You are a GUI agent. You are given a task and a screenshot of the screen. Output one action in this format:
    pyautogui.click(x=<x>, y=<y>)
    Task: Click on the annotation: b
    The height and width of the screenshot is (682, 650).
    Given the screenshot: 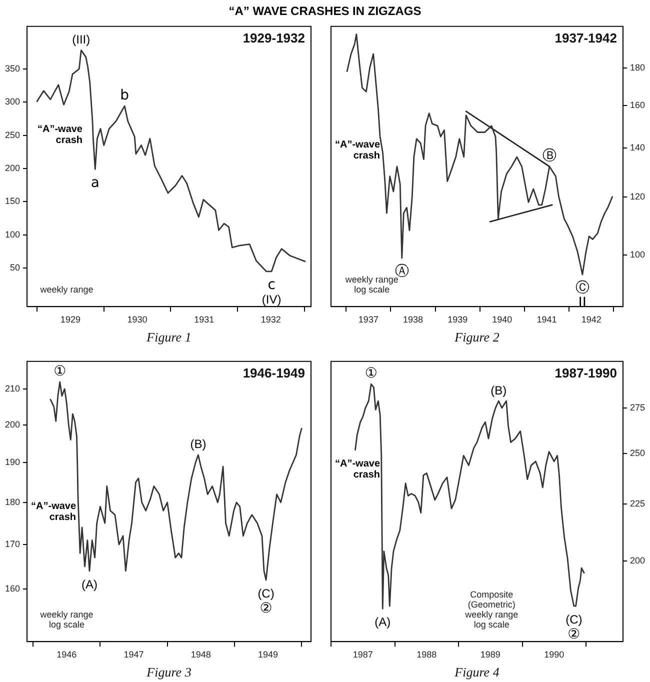 What is the action you would take?
    pyautogui.click(x=125, y=96)
    